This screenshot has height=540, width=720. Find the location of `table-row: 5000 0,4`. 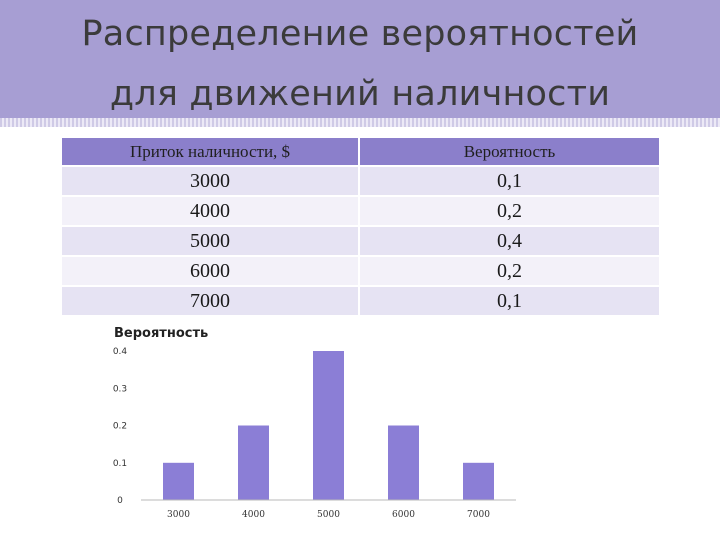

table-row: 5000 0,4 is located at coordinates (360, 240).